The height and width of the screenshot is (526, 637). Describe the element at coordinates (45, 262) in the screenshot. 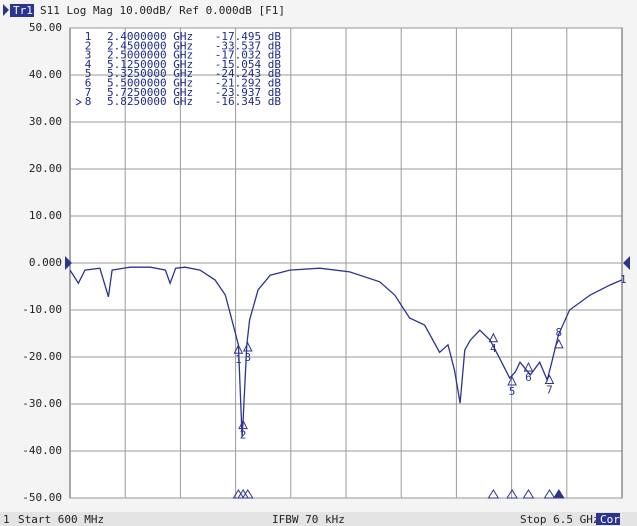

I see `y-tick-label: 0.000` at that location.